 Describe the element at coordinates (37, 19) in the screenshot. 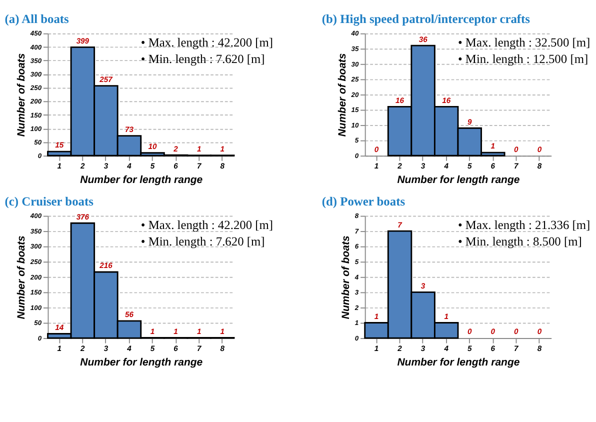

I see `chart-title: (a) All boats` at that location.